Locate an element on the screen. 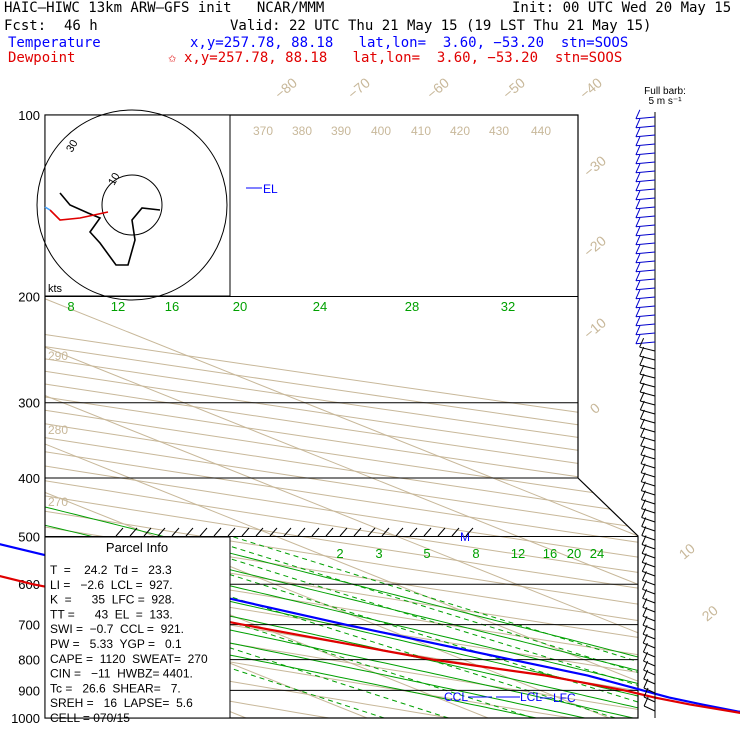  isotherm-label: −50 is located at coordinates (514, 88).